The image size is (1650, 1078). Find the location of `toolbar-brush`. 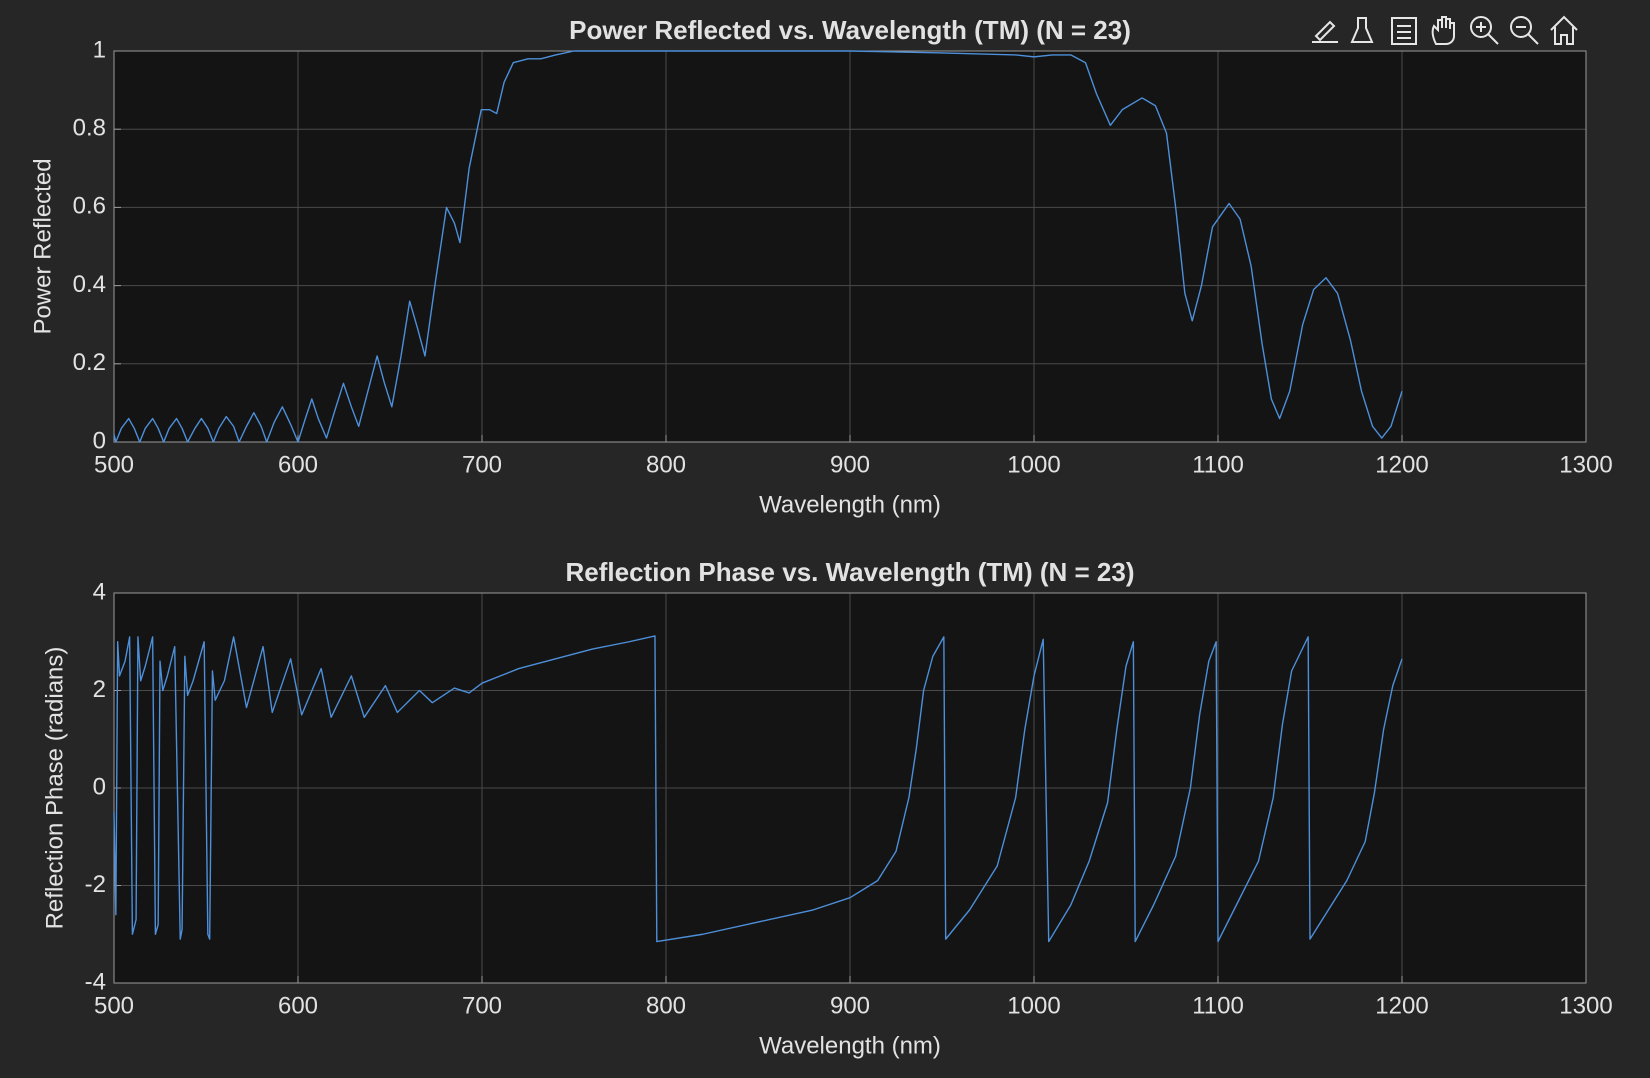

toolbar-brush is located at coordinates (1362, 30).